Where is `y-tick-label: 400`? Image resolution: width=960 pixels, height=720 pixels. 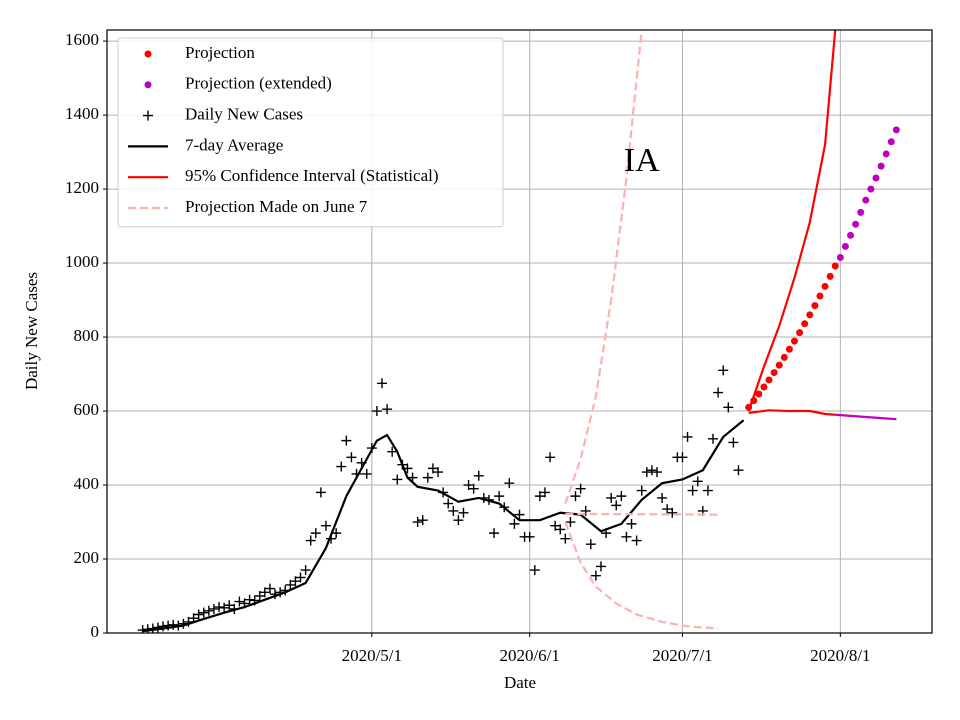
y-tick-label: 400 is located at coordinates (87, 483).